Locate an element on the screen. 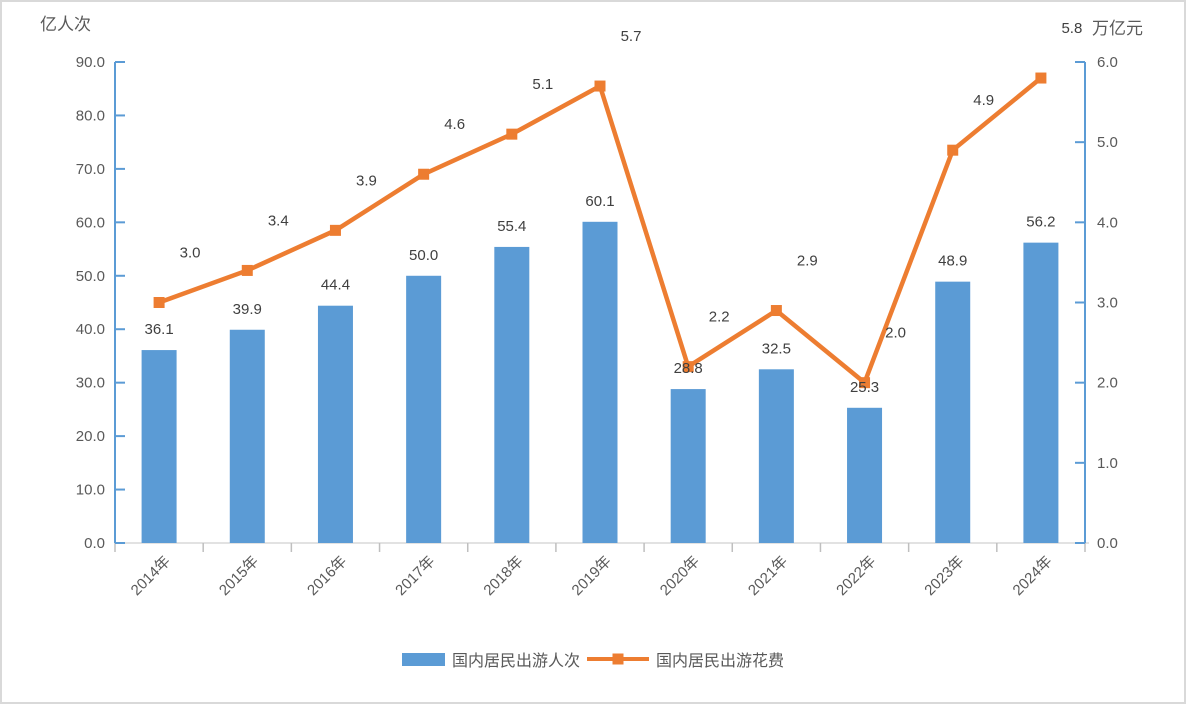  right-axis-title: 万亿元 is located at coordinates (1117, 28).